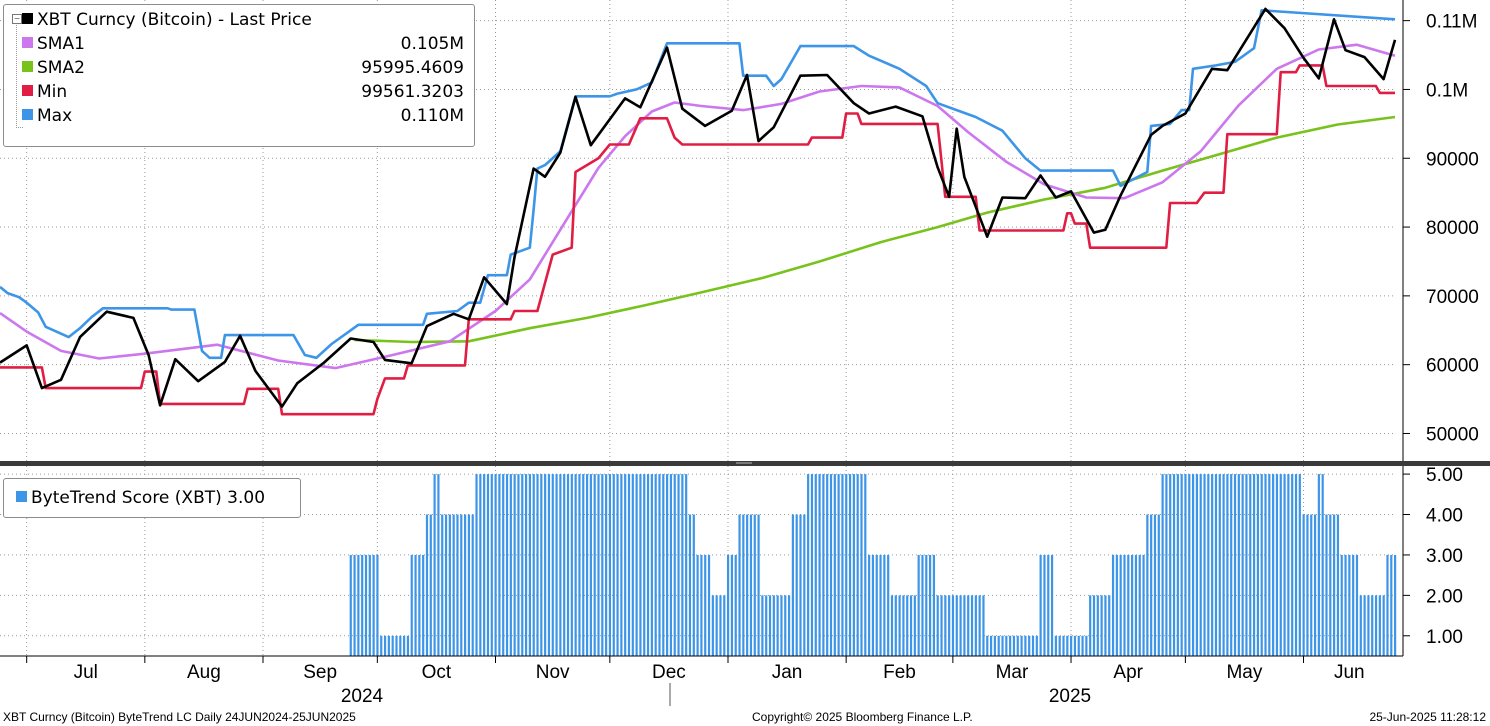  Describe the element at coordinates (1070, 696) in the screenshot. I see `year-label: 2025` at that location.